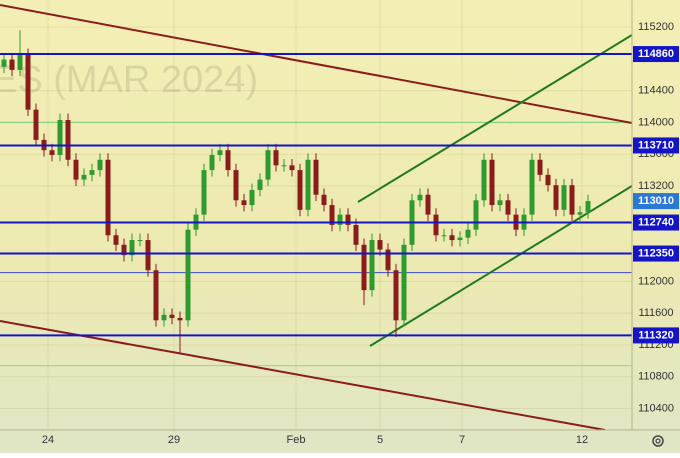 The image size is (680, 458). I want to click on gear-center, so click(658, 441).